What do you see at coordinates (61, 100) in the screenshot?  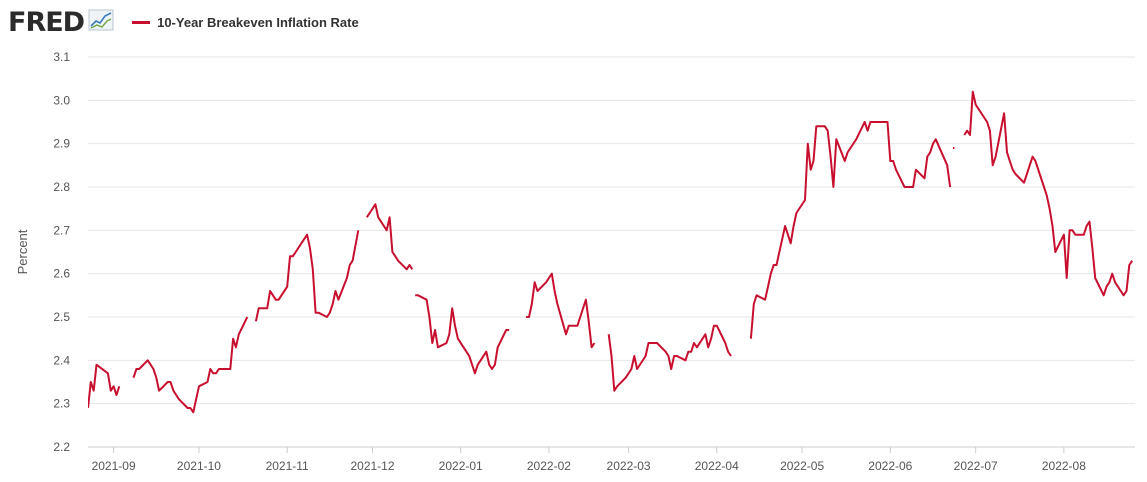 I see `y-tick-label: 3.0` at bounding box center [61, 100].